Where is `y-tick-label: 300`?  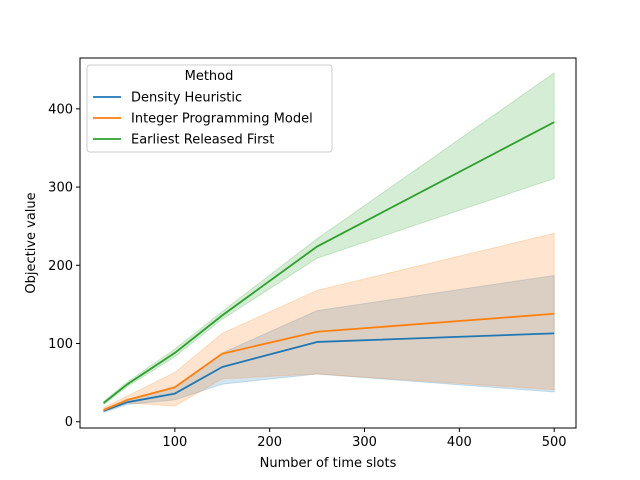
y-tick-label: 300 is located at coordinates (60, 188).